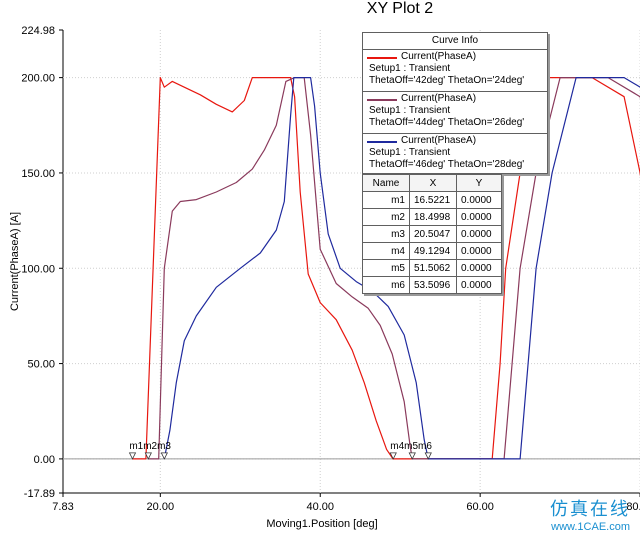  I want to click on y-tick-label: 50.00, so click(41, 365).